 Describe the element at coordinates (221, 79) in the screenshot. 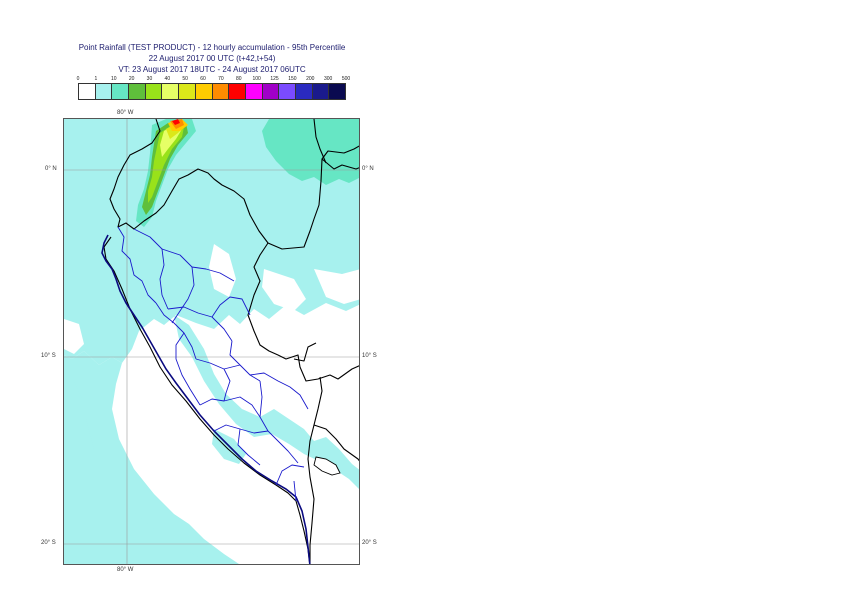

I see `legend-label: 70` at that location.